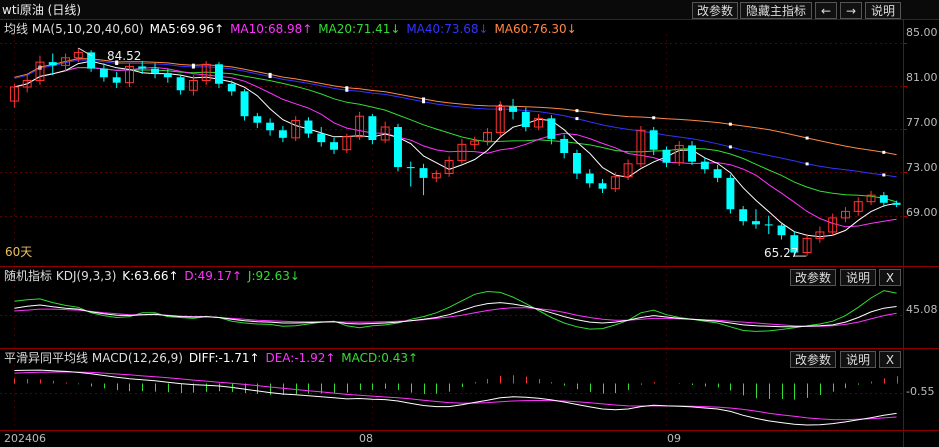 The width and height of the screenshot is (939, 447). Describe the element at coordinates (137, 358) in the screenshot. I see `macd-legend-params: MACD(12,26,9)` at that location.